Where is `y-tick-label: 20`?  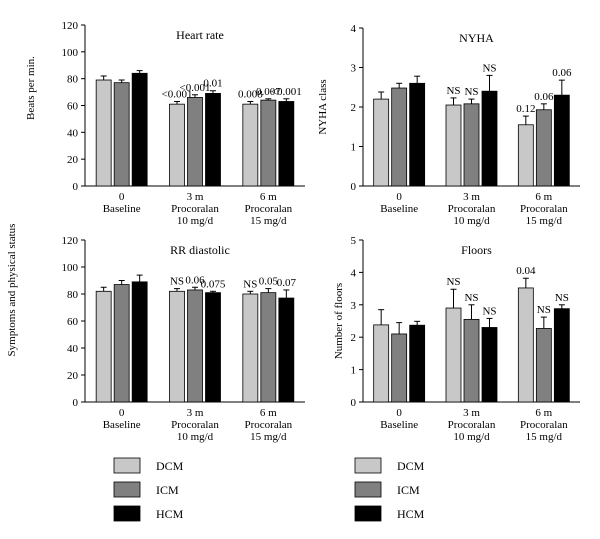
y-tick-label: 20 is located at coordinates (73, 160).